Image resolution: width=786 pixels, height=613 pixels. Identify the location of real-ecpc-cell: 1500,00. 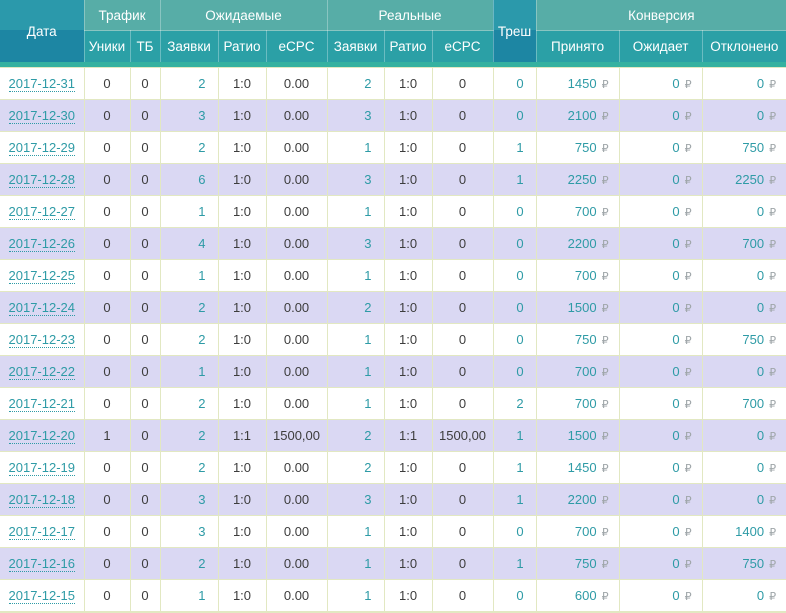
(462, 435).